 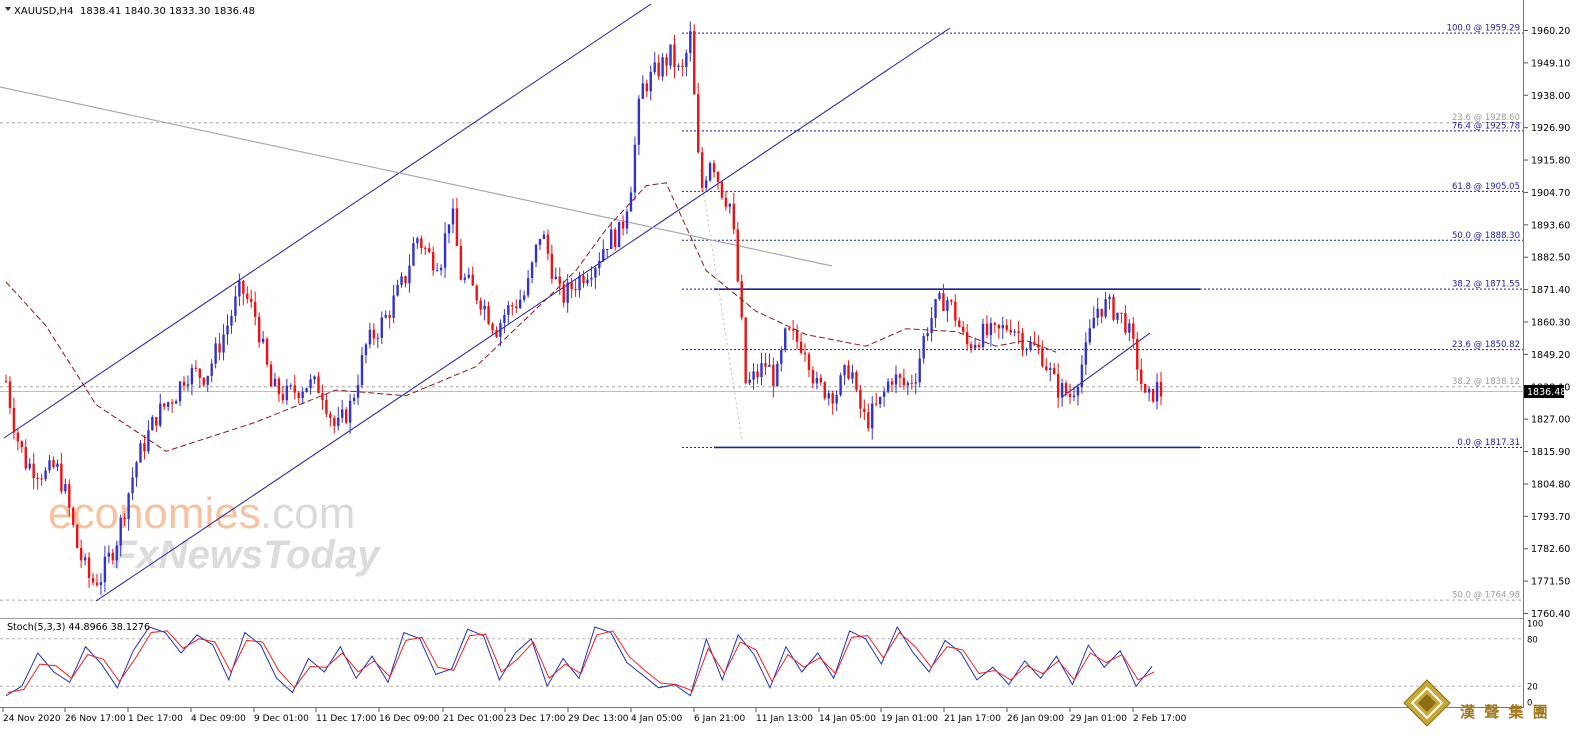 I want to click on ohlc-label: 1838.41 1840.30 1833.30 1836.48, so click(x=167, y=11).